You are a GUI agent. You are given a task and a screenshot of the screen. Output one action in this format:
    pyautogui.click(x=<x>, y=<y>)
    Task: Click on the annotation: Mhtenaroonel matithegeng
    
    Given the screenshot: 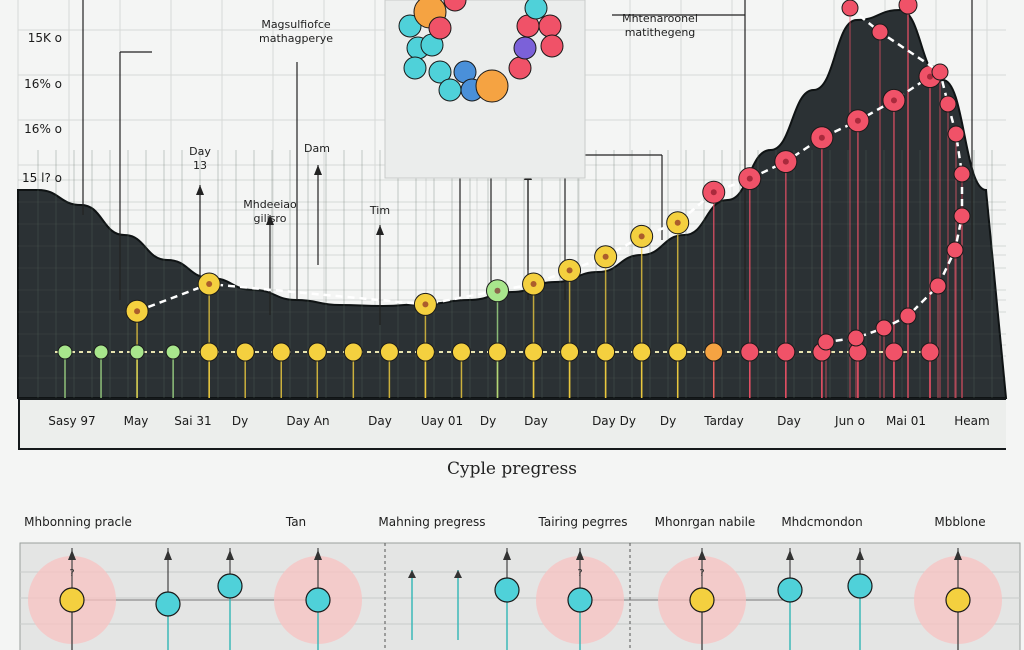 What is the action you would take?
    pyautogui.click(x=660, y=25)
    